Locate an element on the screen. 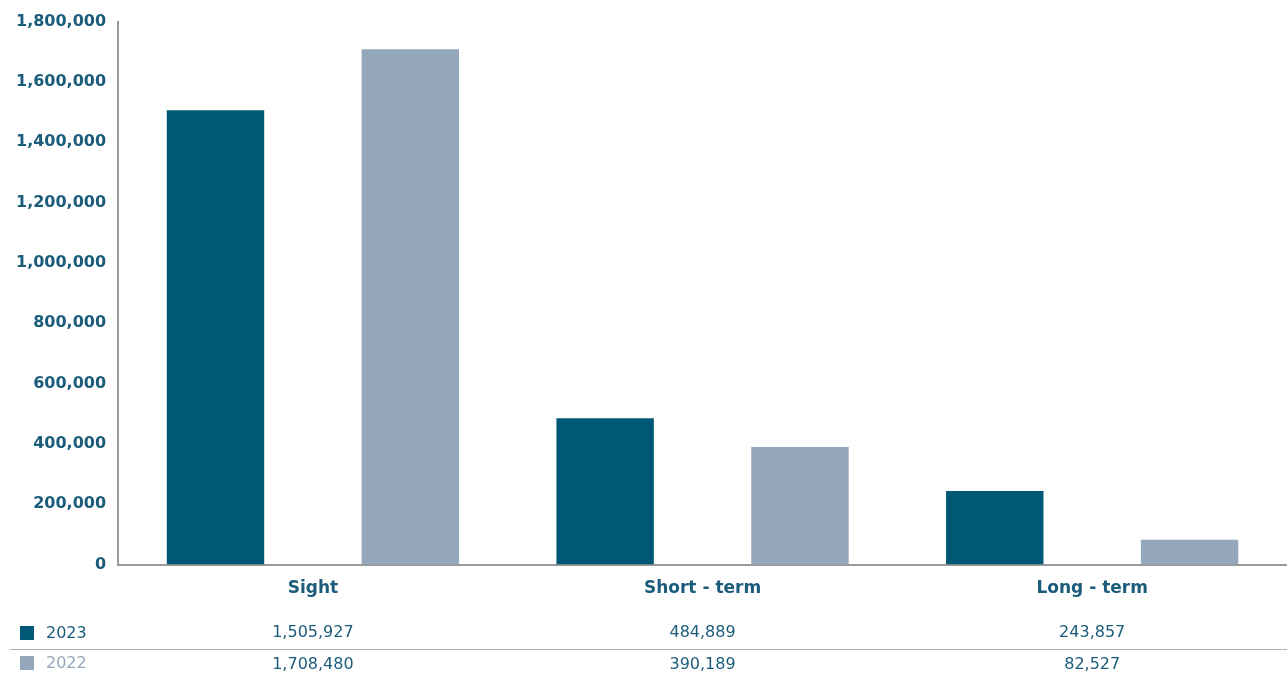  y-tick-label: 600,000 is located at coordinates (70, 382).